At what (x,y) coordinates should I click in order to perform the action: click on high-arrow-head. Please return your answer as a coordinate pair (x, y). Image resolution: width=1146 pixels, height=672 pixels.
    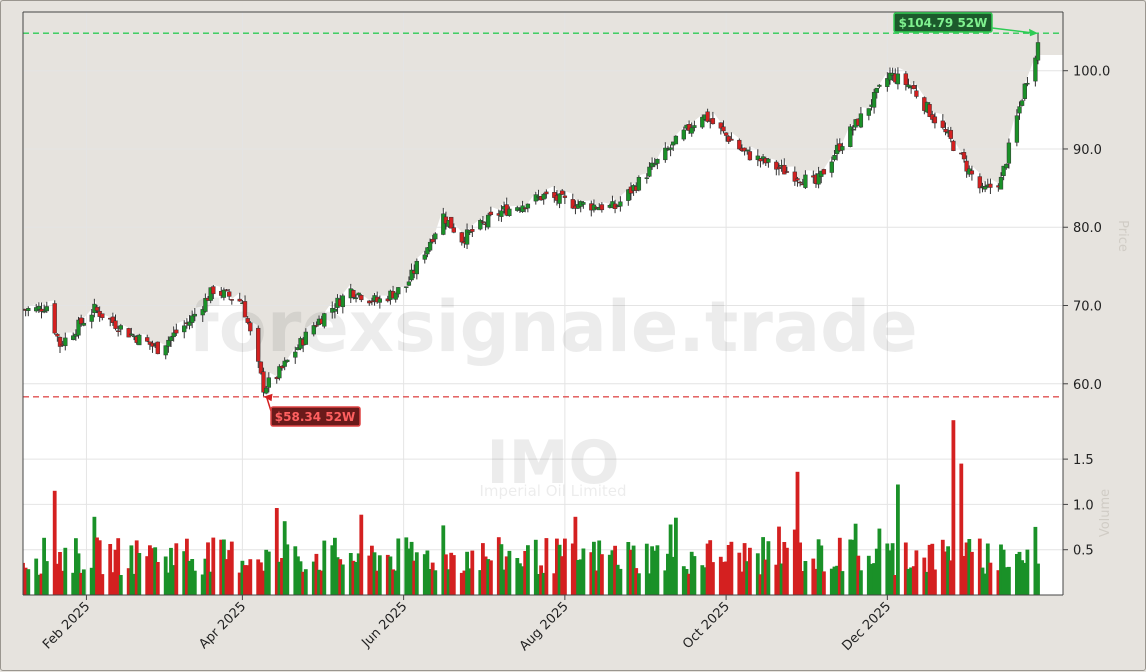
    Looking at the image, I should click on (1033, 32).